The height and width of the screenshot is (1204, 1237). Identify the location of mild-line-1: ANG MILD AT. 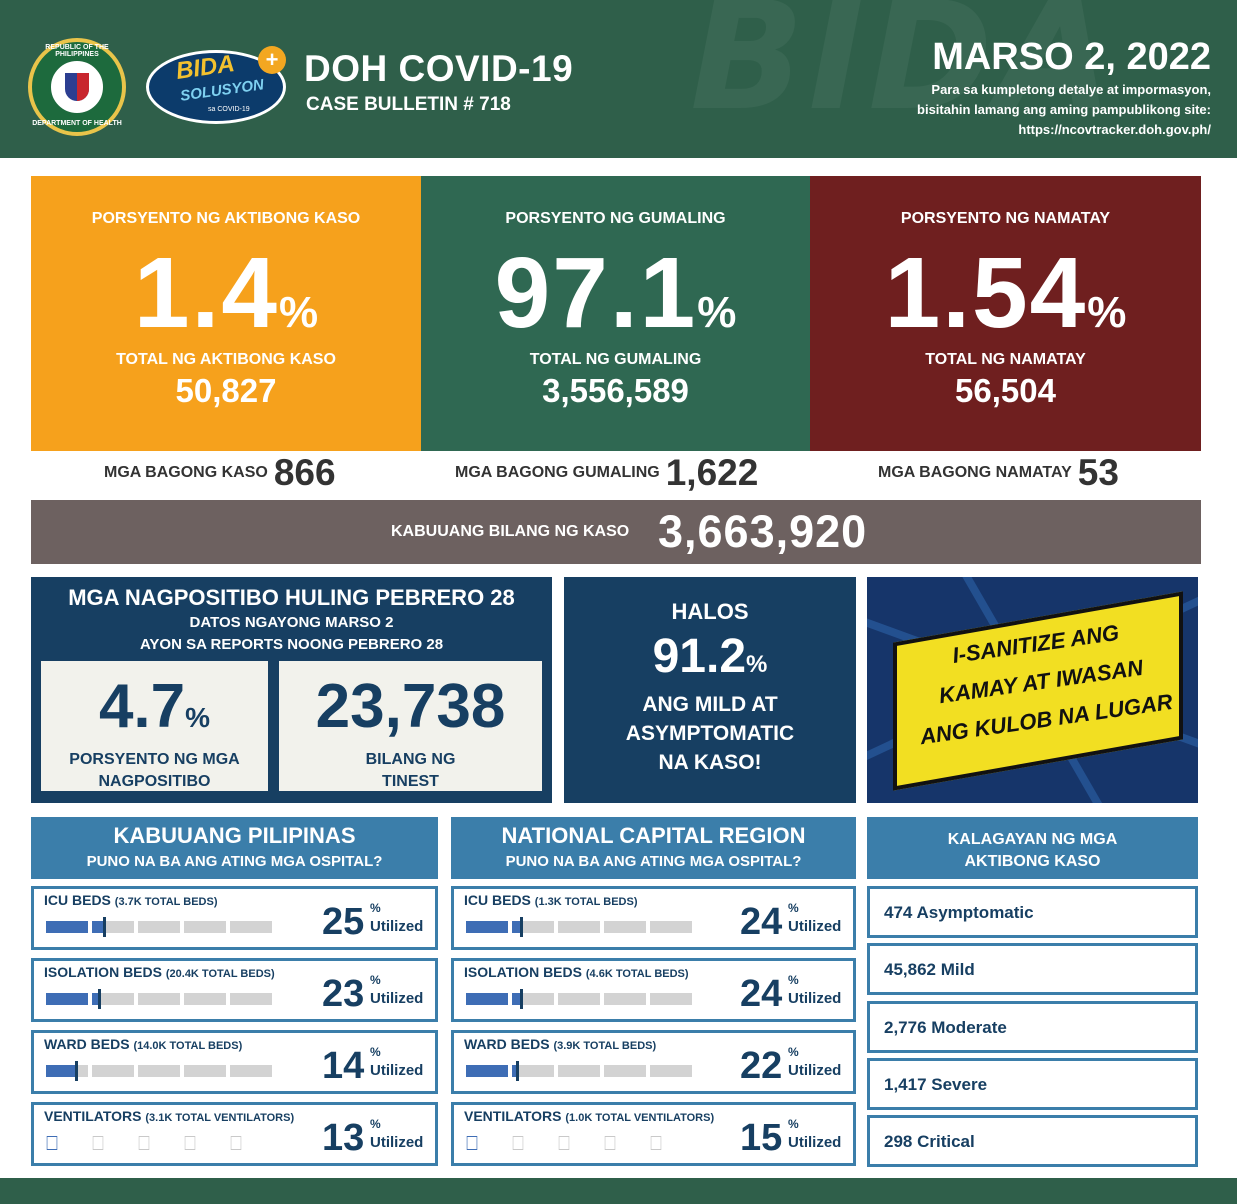
(710, 704).